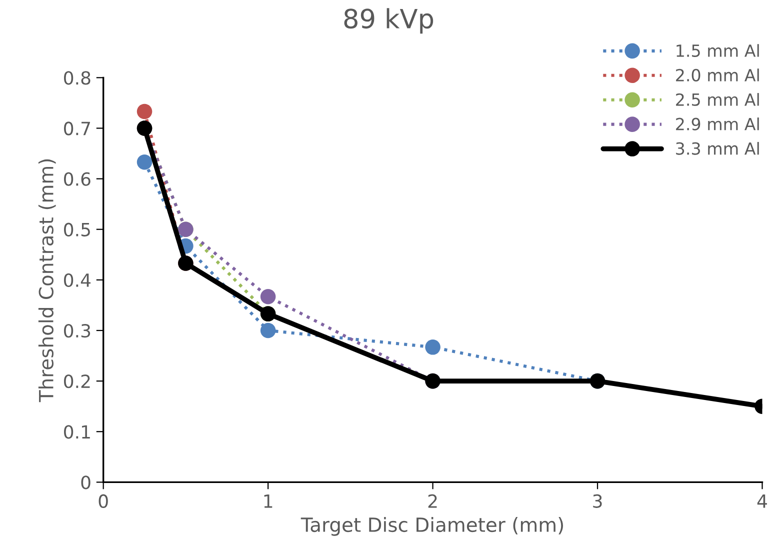 This screenshot has height=543, width=777. What do you see at coordinates (77, 229) in the screenshot?
I see `y-tick-label: 0.5` at bounding box center [77, 229].